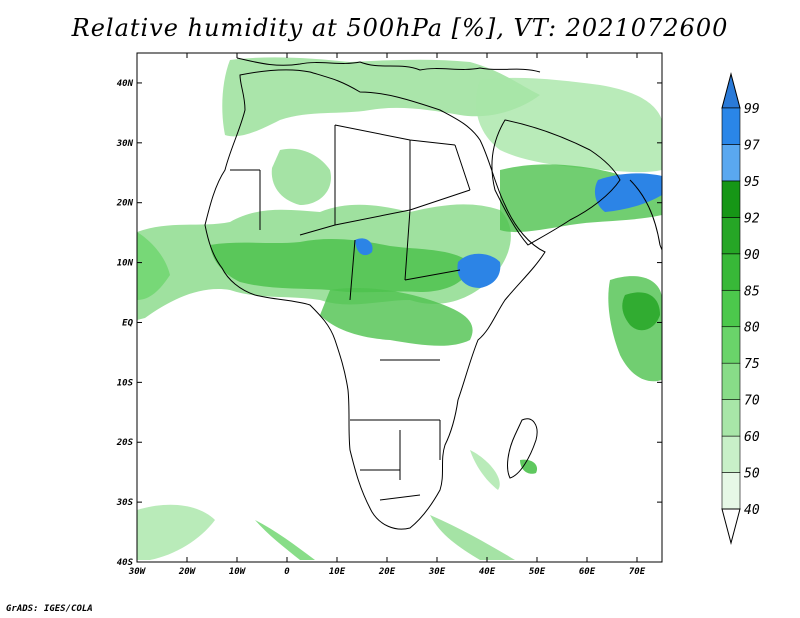 The width and height of the screenshot is (800, 618). I want to click on humidity-region-central-africa, so click(396, 317).